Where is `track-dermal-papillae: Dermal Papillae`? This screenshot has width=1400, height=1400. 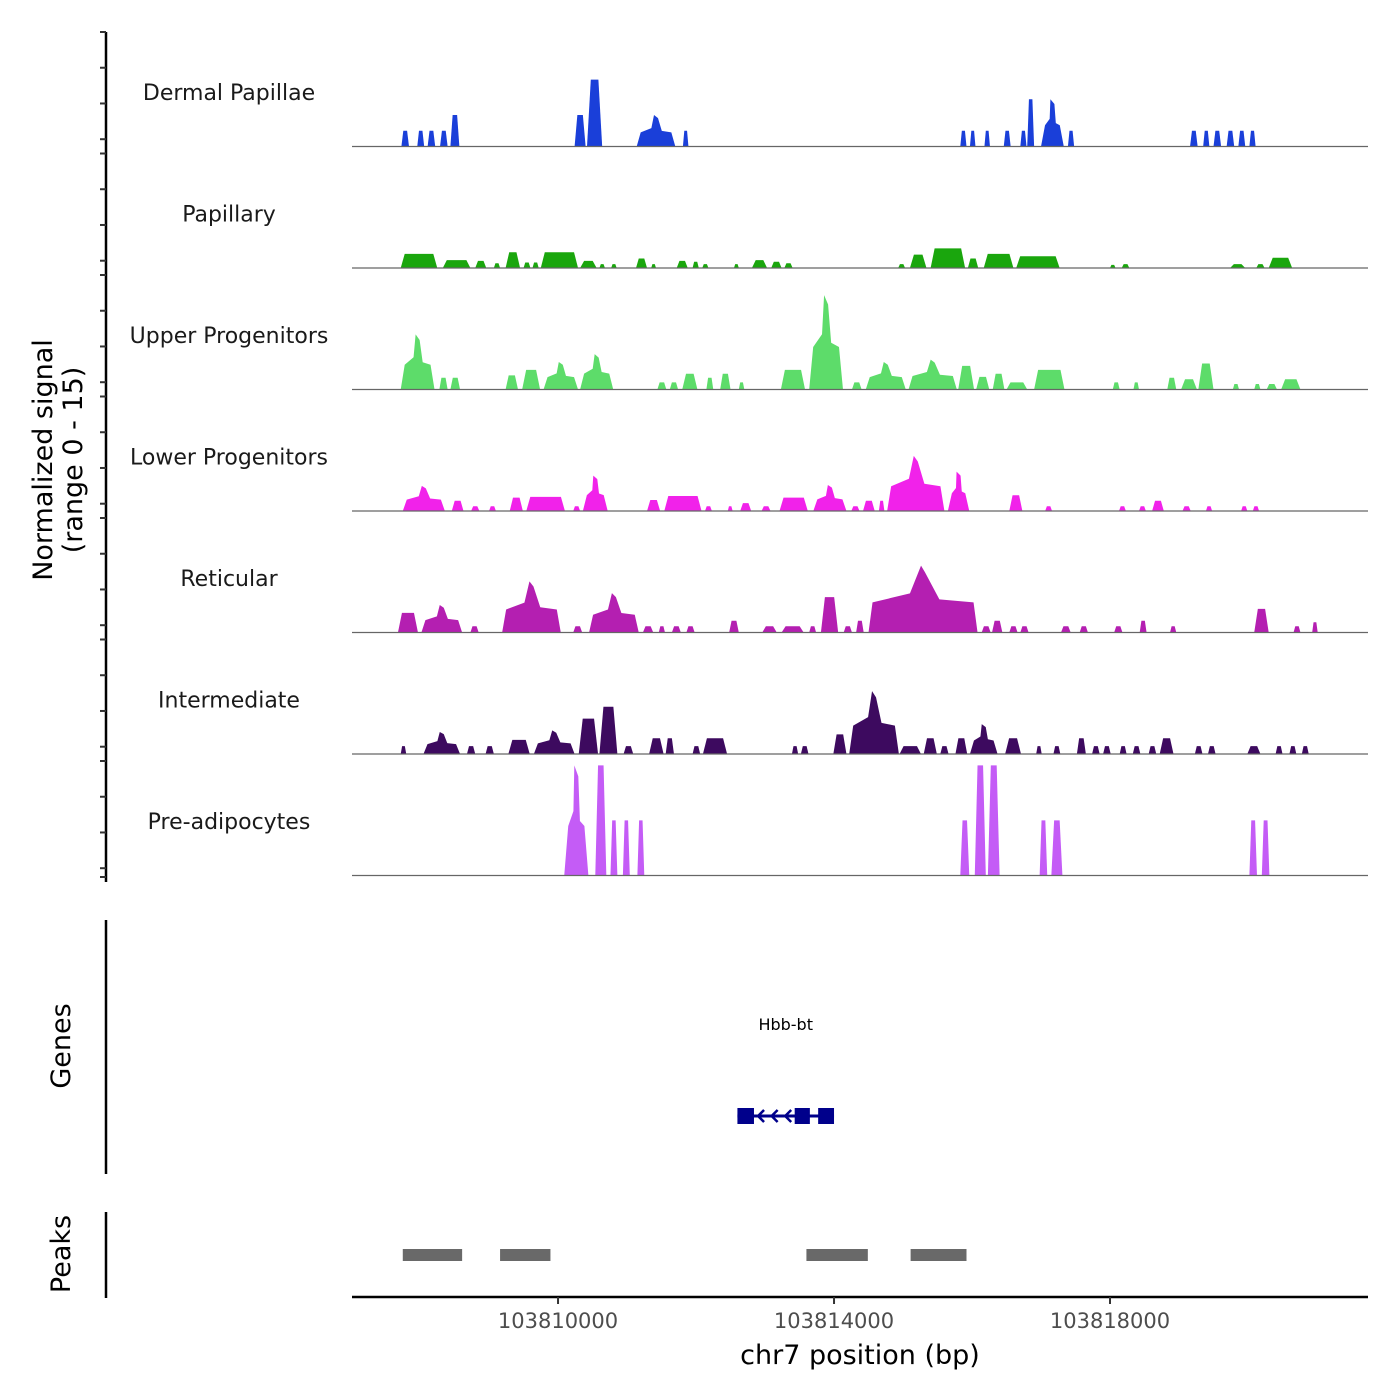
track-dermal-papillae: Dermal Papillae is located at coordinates (755, 113).